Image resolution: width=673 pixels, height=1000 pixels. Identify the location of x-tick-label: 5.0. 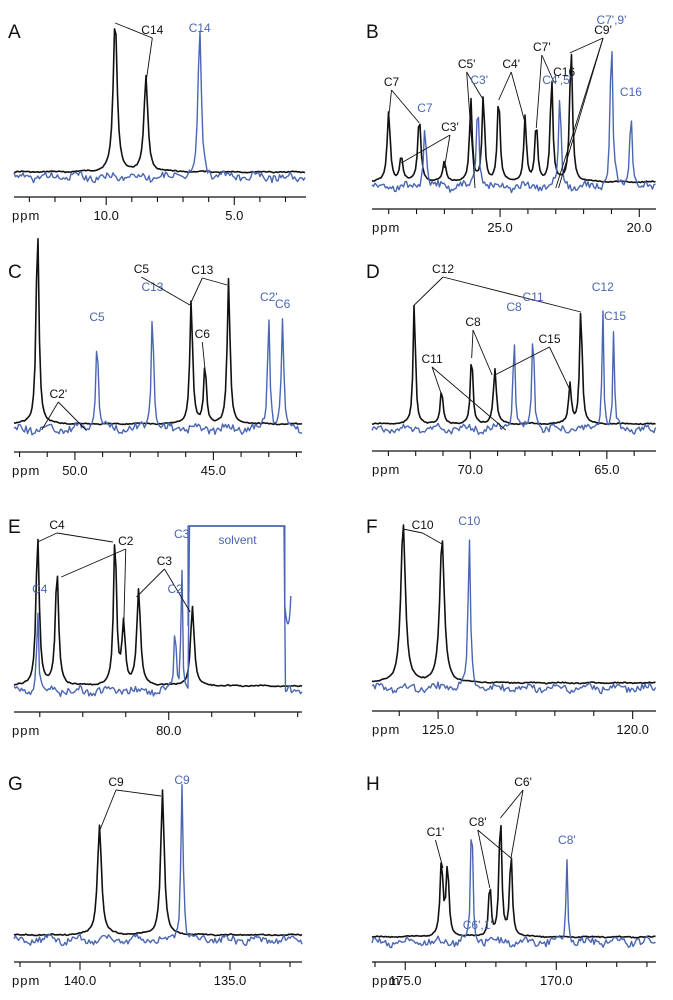
(234, 215).